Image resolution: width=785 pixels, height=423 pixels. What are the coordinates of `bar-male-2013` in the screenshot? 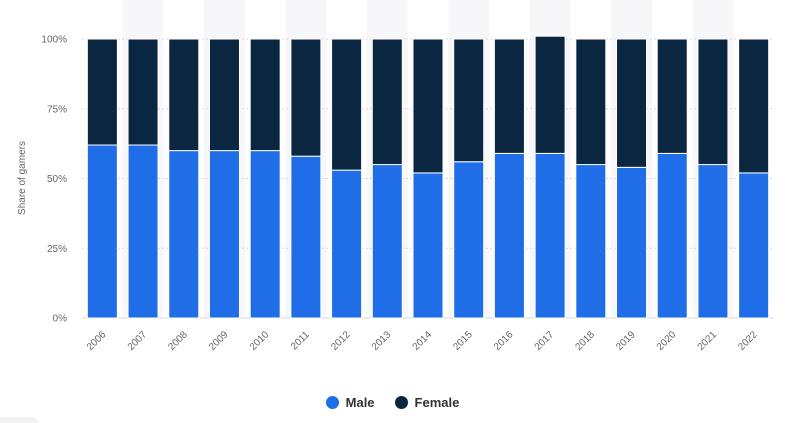 It's located at (387, 241).